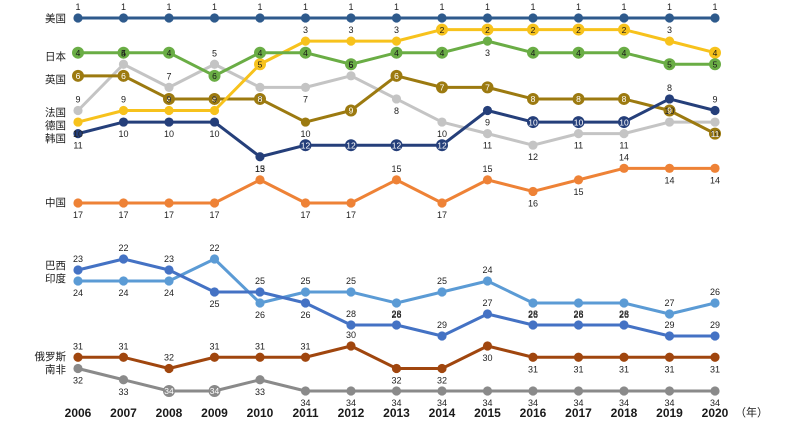 This screenshot has height=431, width=797. I want to click on x-tick-2019: 2019, so click(669, 413).